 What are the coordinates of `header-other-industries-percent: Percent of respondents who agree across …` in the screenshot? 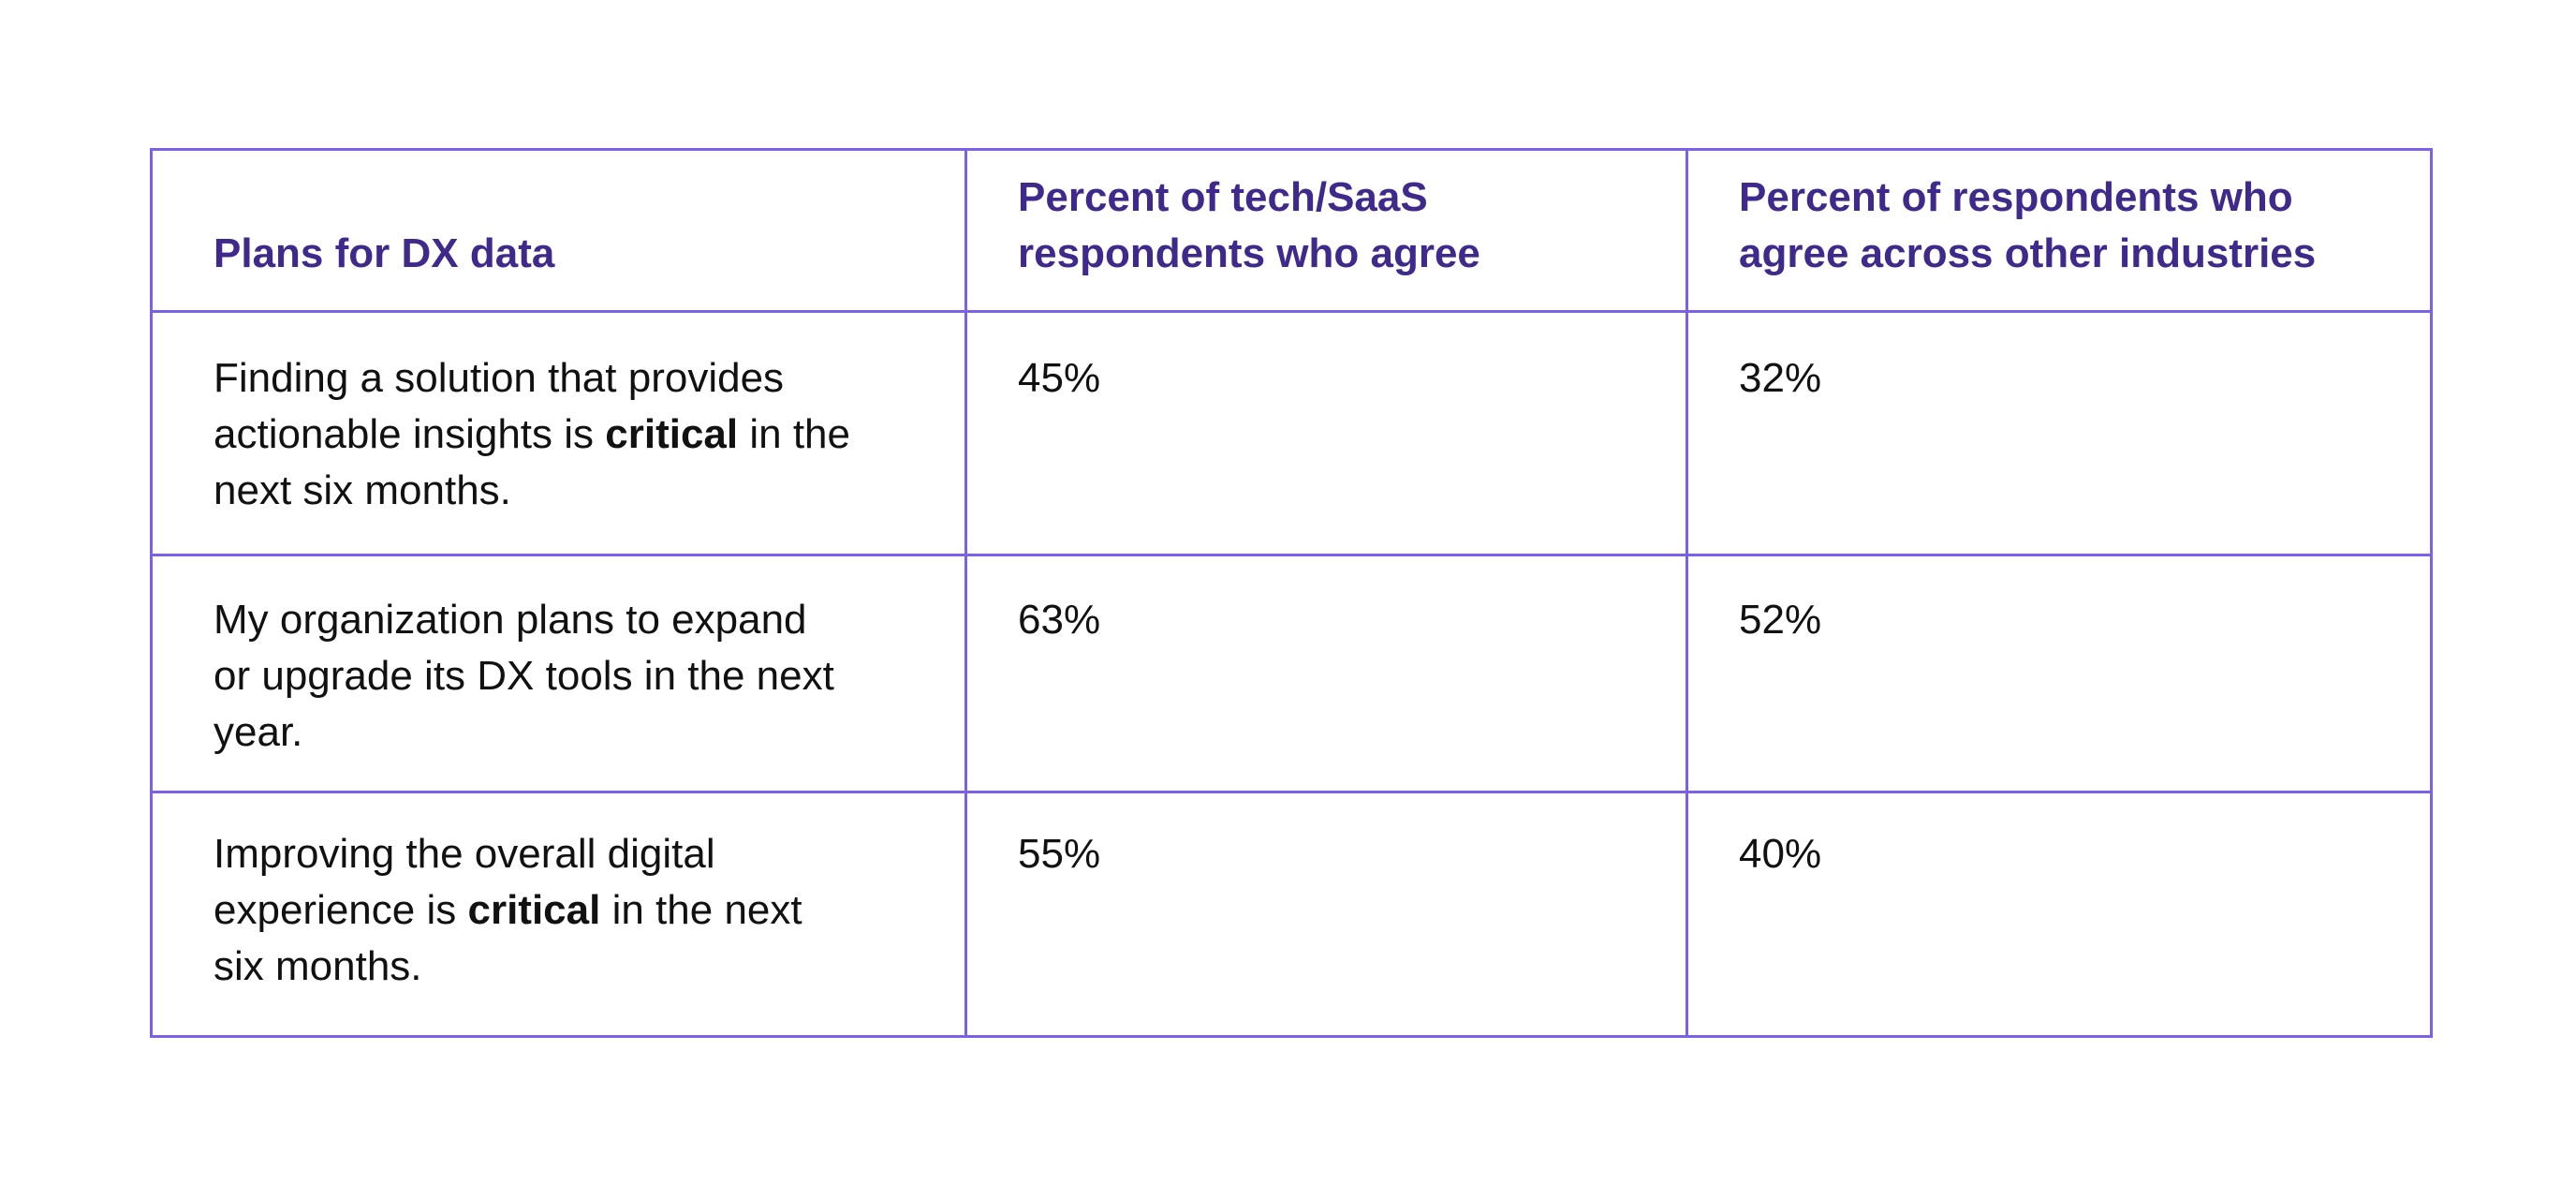 It's located at (2059, 230).